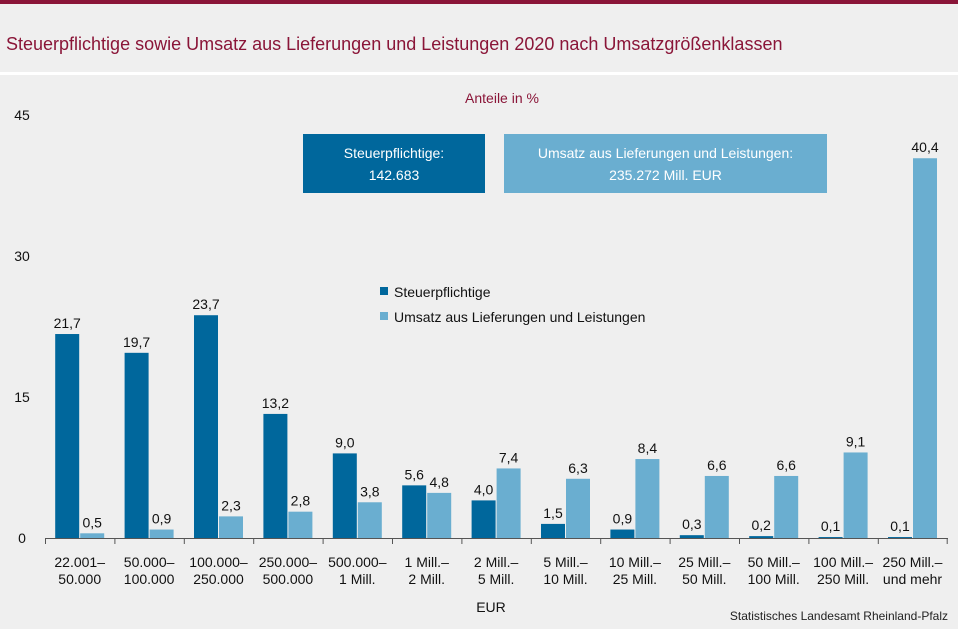 The image size is (958, 629). I want to click on x-tick-label: 100 Mill.–, so click(843, 562).